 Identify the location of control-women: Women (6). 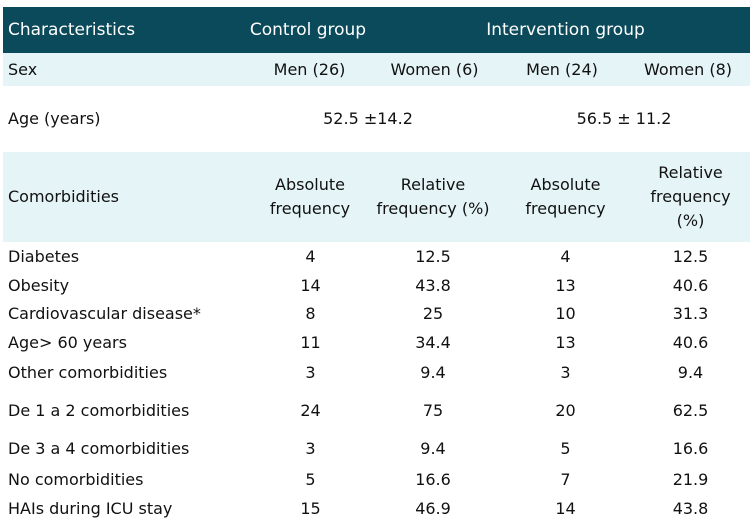
(434, 69).